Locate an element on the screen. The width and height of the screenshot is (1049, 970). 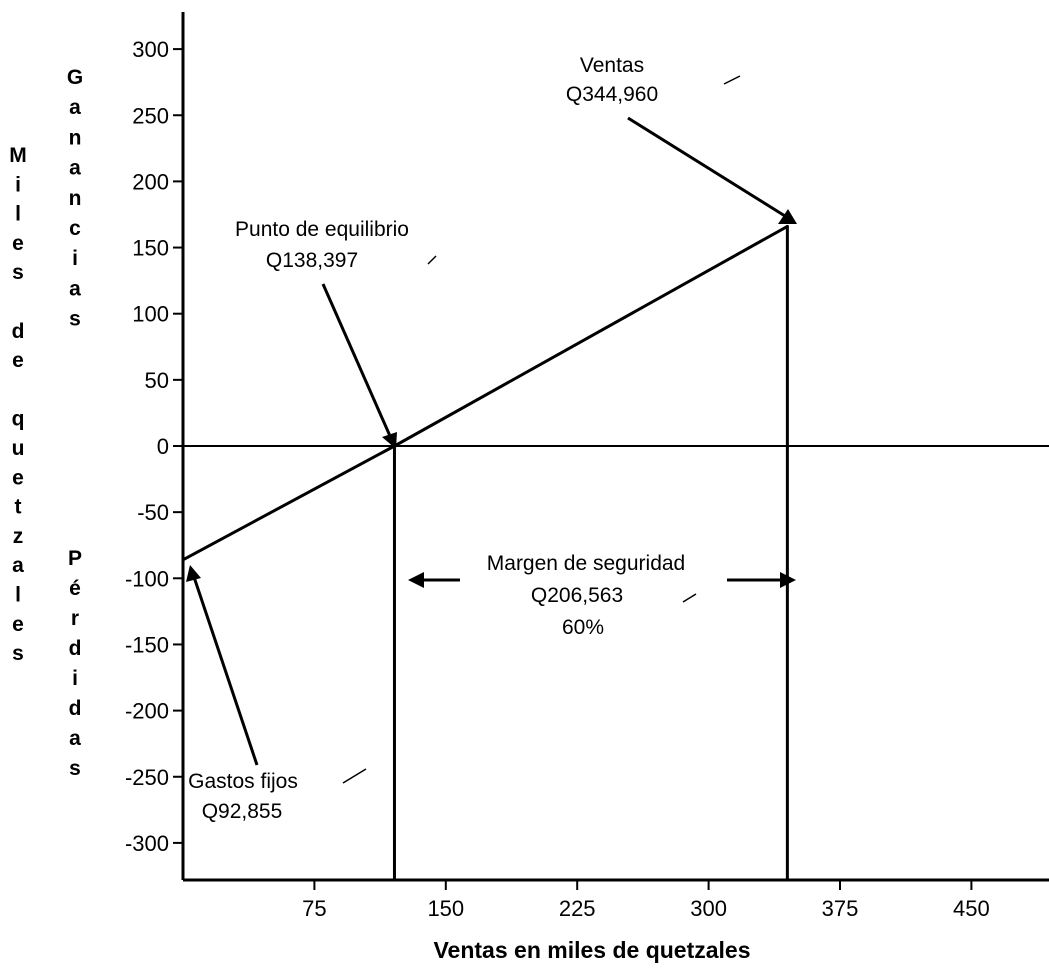
x-tick-label: 225 is located at coordinates (577, 908).